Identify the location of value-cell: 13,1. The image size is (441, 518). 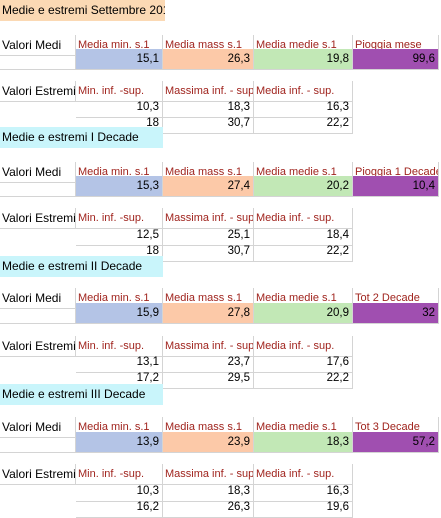
(119, 362).